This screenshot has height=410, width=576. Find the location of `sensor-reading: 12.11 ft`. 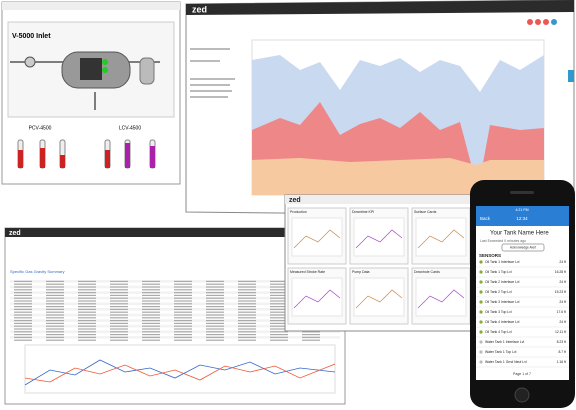

sensor-reading: 12.11 ft is located at coordinates (560, 332).